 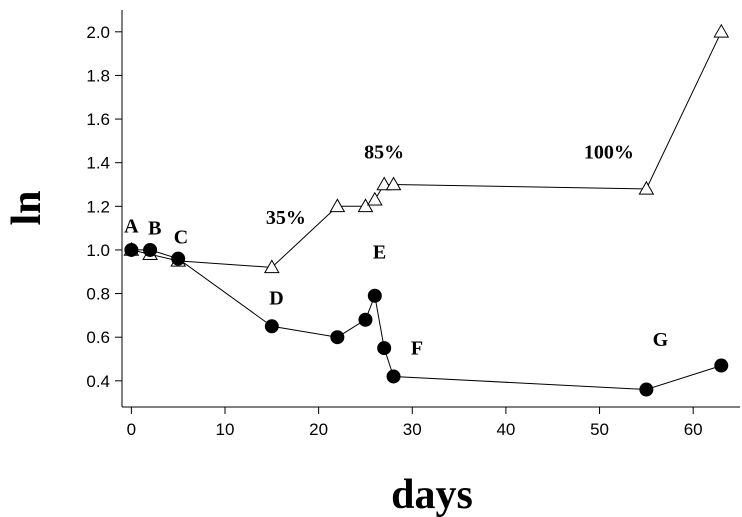 I want to click on annotation-label: E, so click(x=379, y=253).